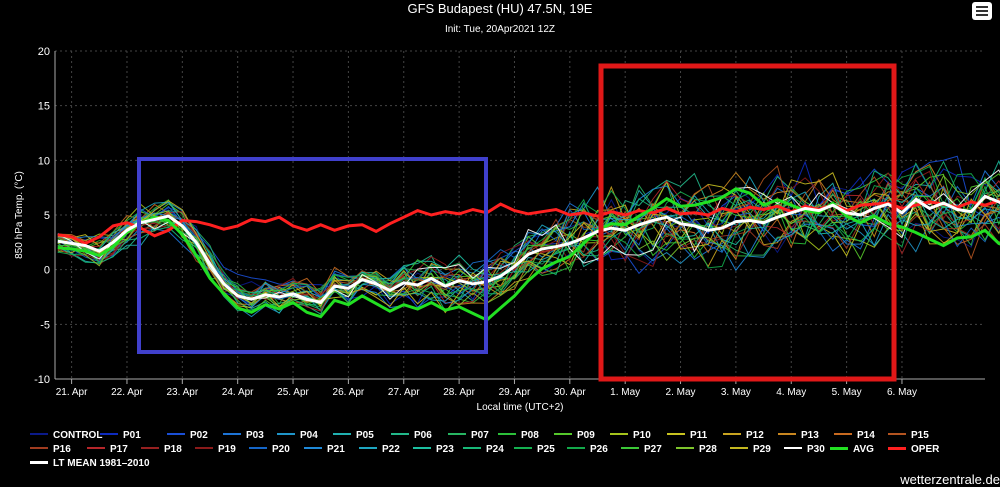 The image size is (1000, 487). I want to click on legend-item-p24: P24, so click(483, 449).